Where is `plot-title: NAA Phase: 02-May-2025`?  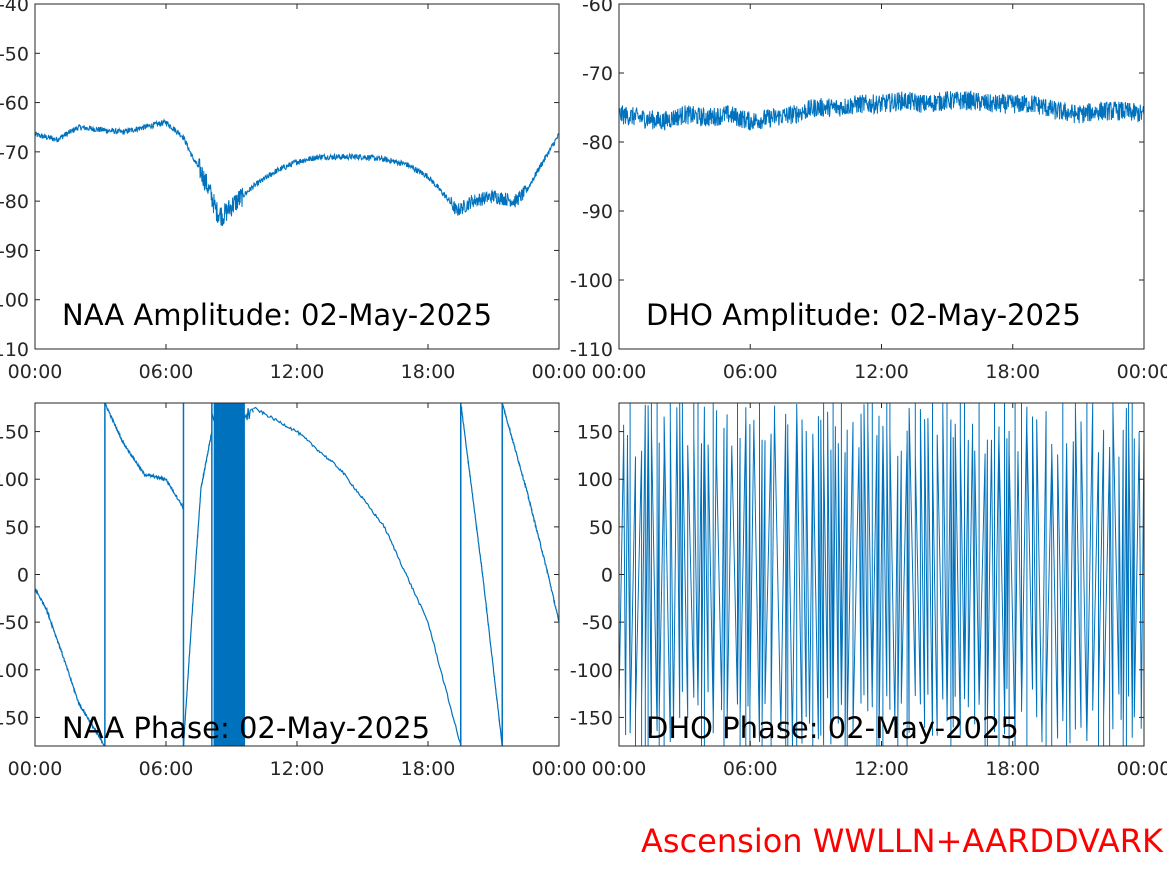
plot-title: NAA Phase: 02-May-2025 is located at coordinates (246, 728).